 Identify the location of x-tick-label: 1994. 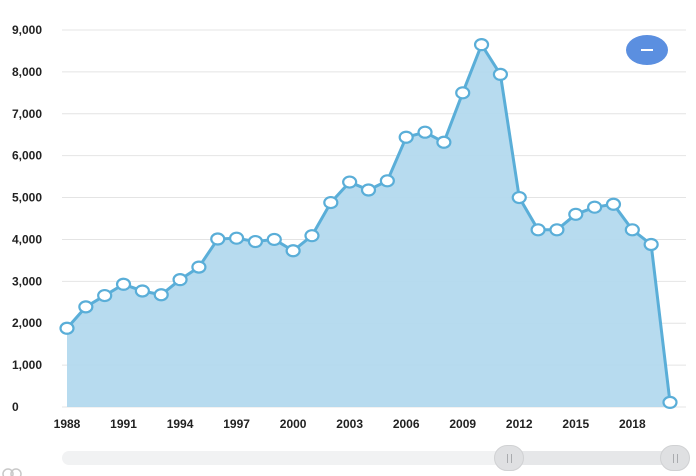
(180, 424).